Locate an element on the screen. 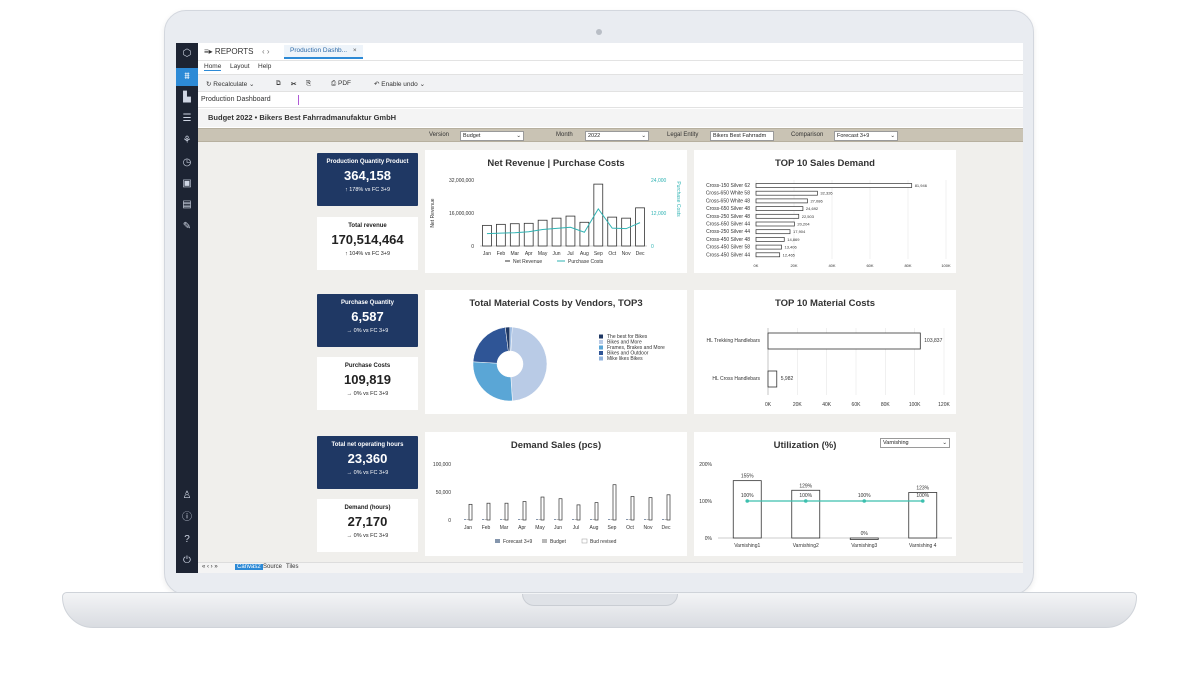 The image size is (1200, 675). y-tick-label: Cross-650 Silver 48 is located at coordinates (728, 209).